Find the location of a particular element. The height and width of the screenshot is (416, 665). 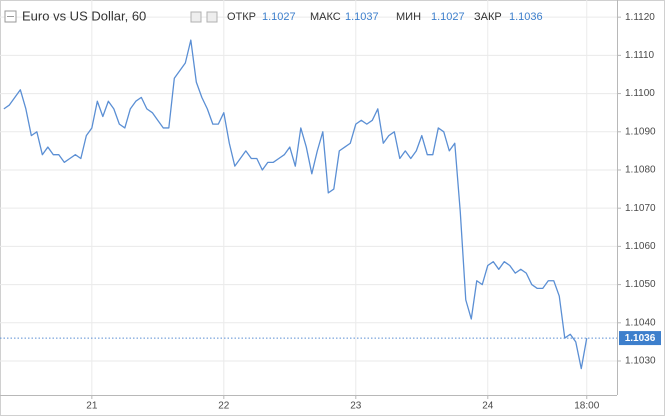

ohlc-label: МАКС is located at coordinates (325, 17).